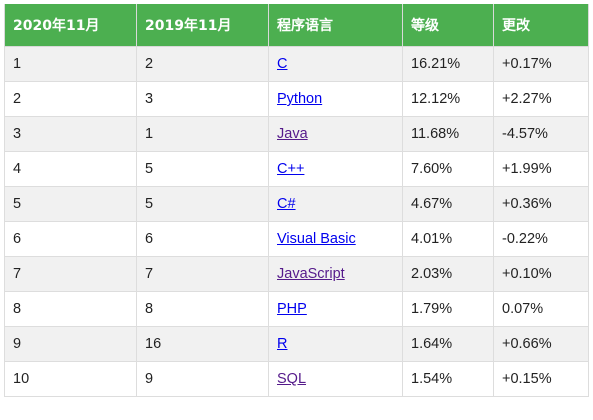  I want to click on language-link: Visual Basic, so click(316, 239).